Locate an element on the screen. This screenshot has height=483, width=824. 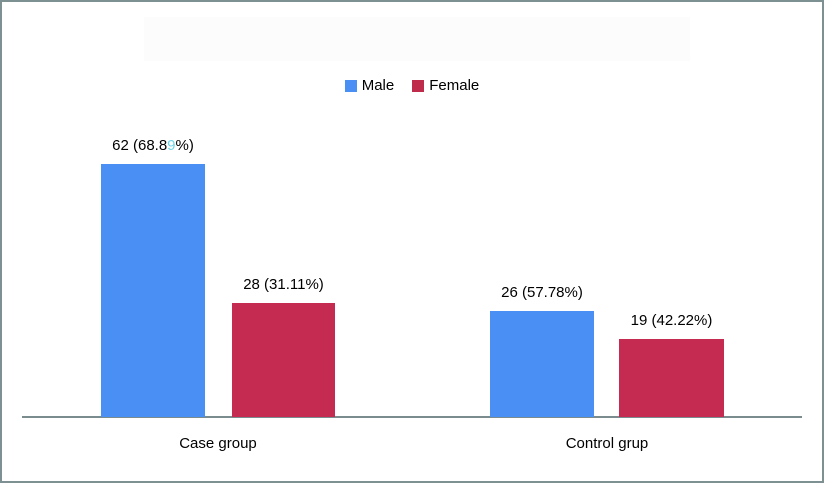
bar-label-run: 9 is located at coordinates (171, 145).